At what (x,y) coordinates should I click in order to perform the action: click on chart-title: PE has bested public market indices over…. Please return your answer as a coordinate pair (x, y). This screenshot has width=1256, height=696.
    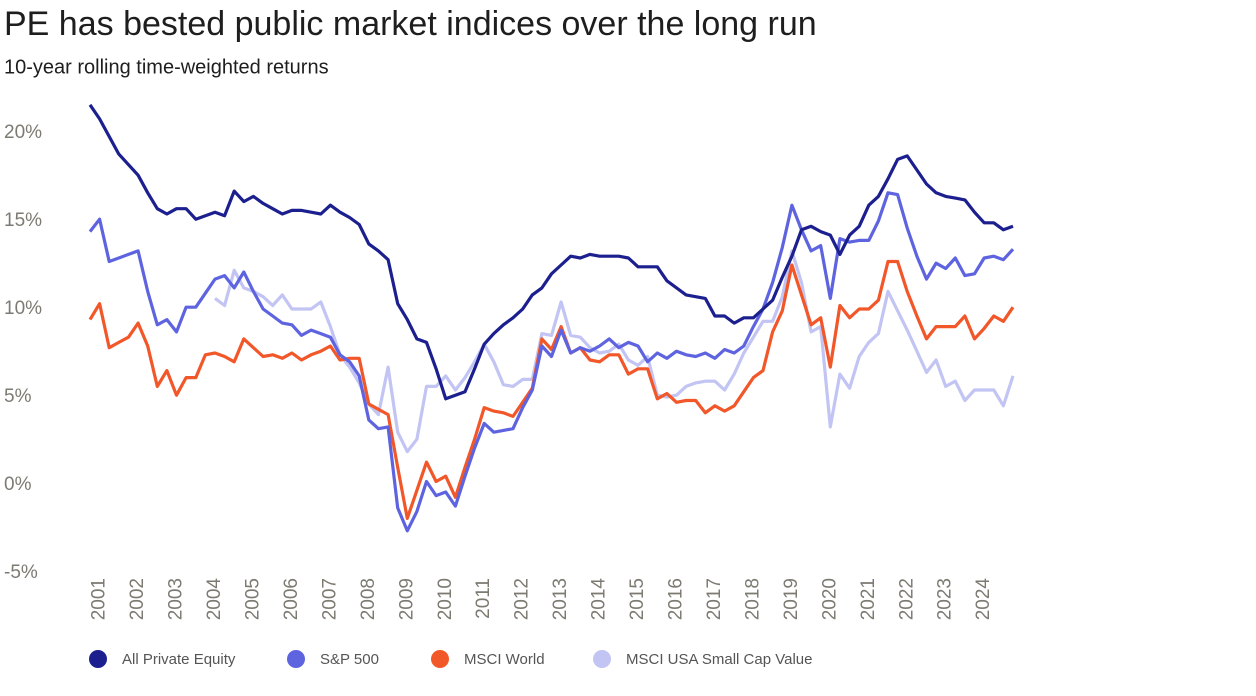
    Looking at the image, I should click on (410, 24).